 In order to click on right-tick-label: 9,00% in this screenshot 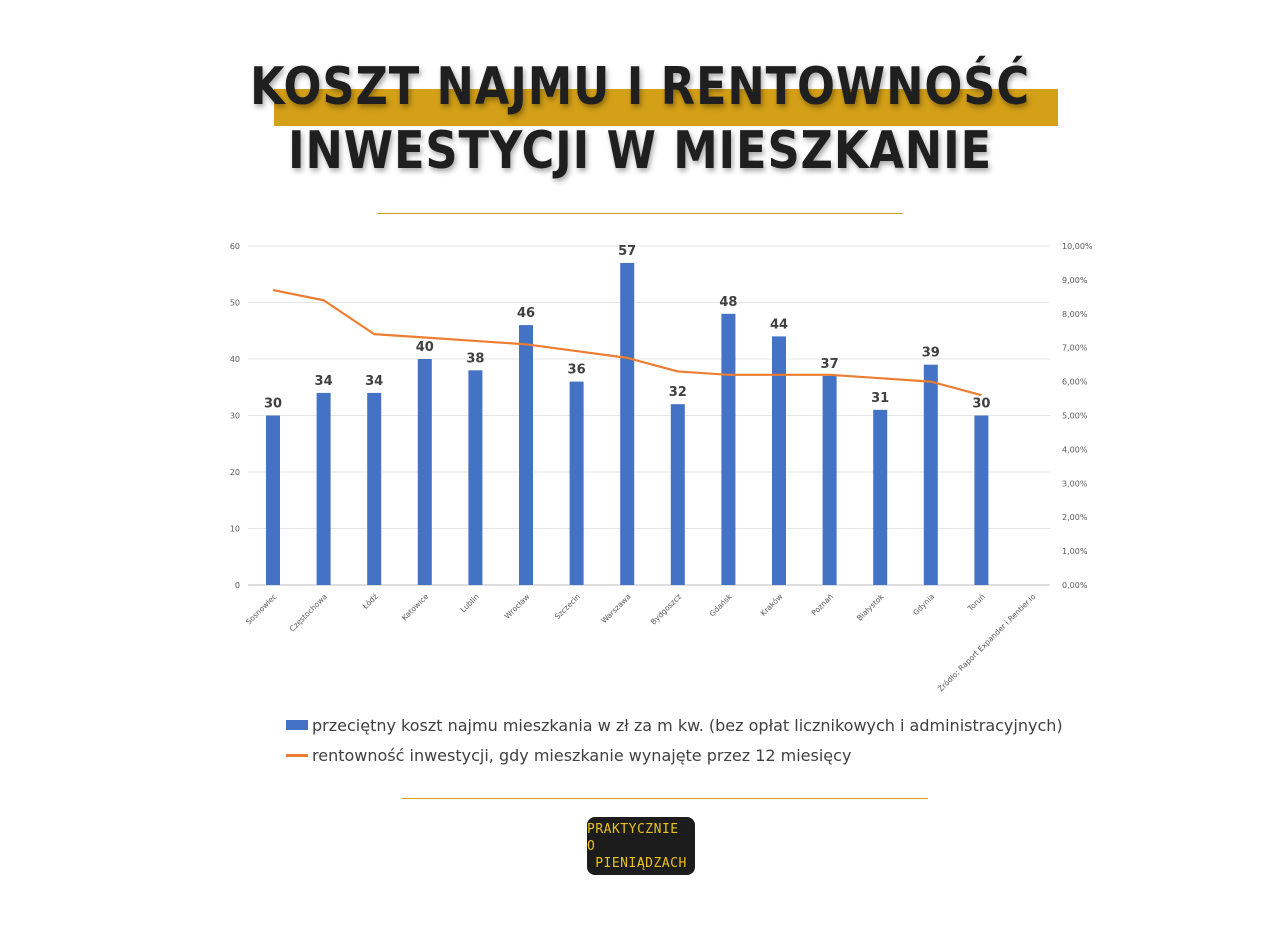, I will do `click(1075, 280)`.